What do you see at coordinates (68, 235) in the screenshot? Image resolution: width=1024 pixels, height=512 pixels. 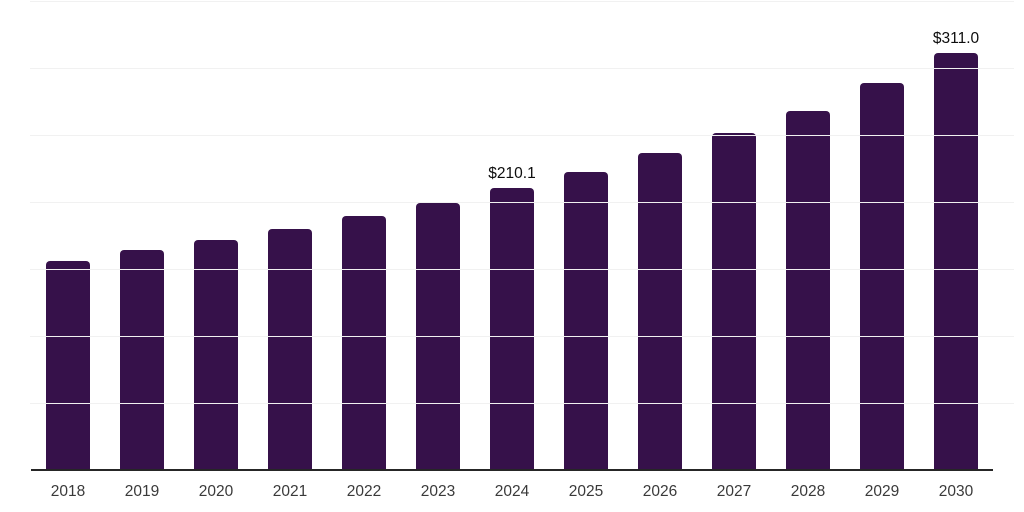 I see `bar-cell-2018` at bounding box center [68, 235].